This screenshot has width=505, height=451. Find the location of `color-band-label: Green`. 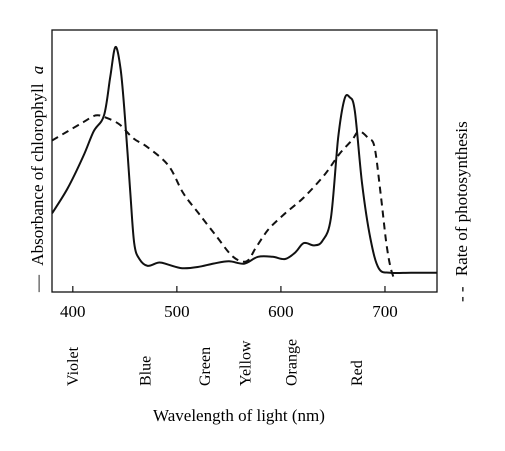

color-band-label: Green is located at coordinates (205, 366).